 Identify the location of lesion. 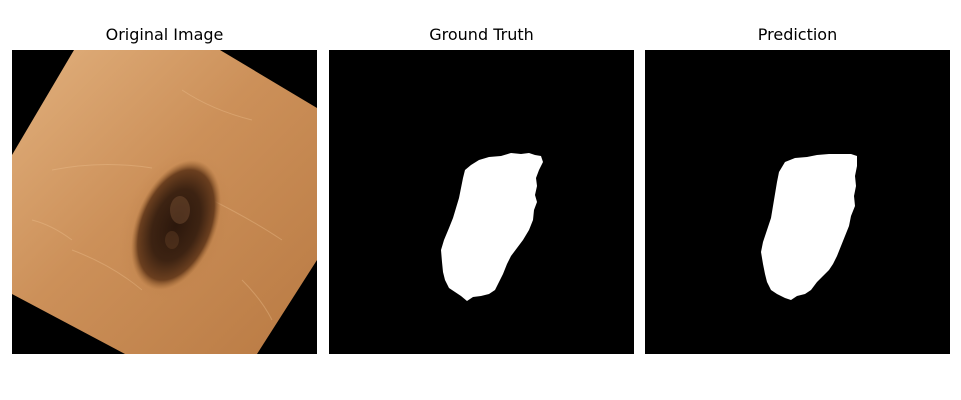
(176, 225).